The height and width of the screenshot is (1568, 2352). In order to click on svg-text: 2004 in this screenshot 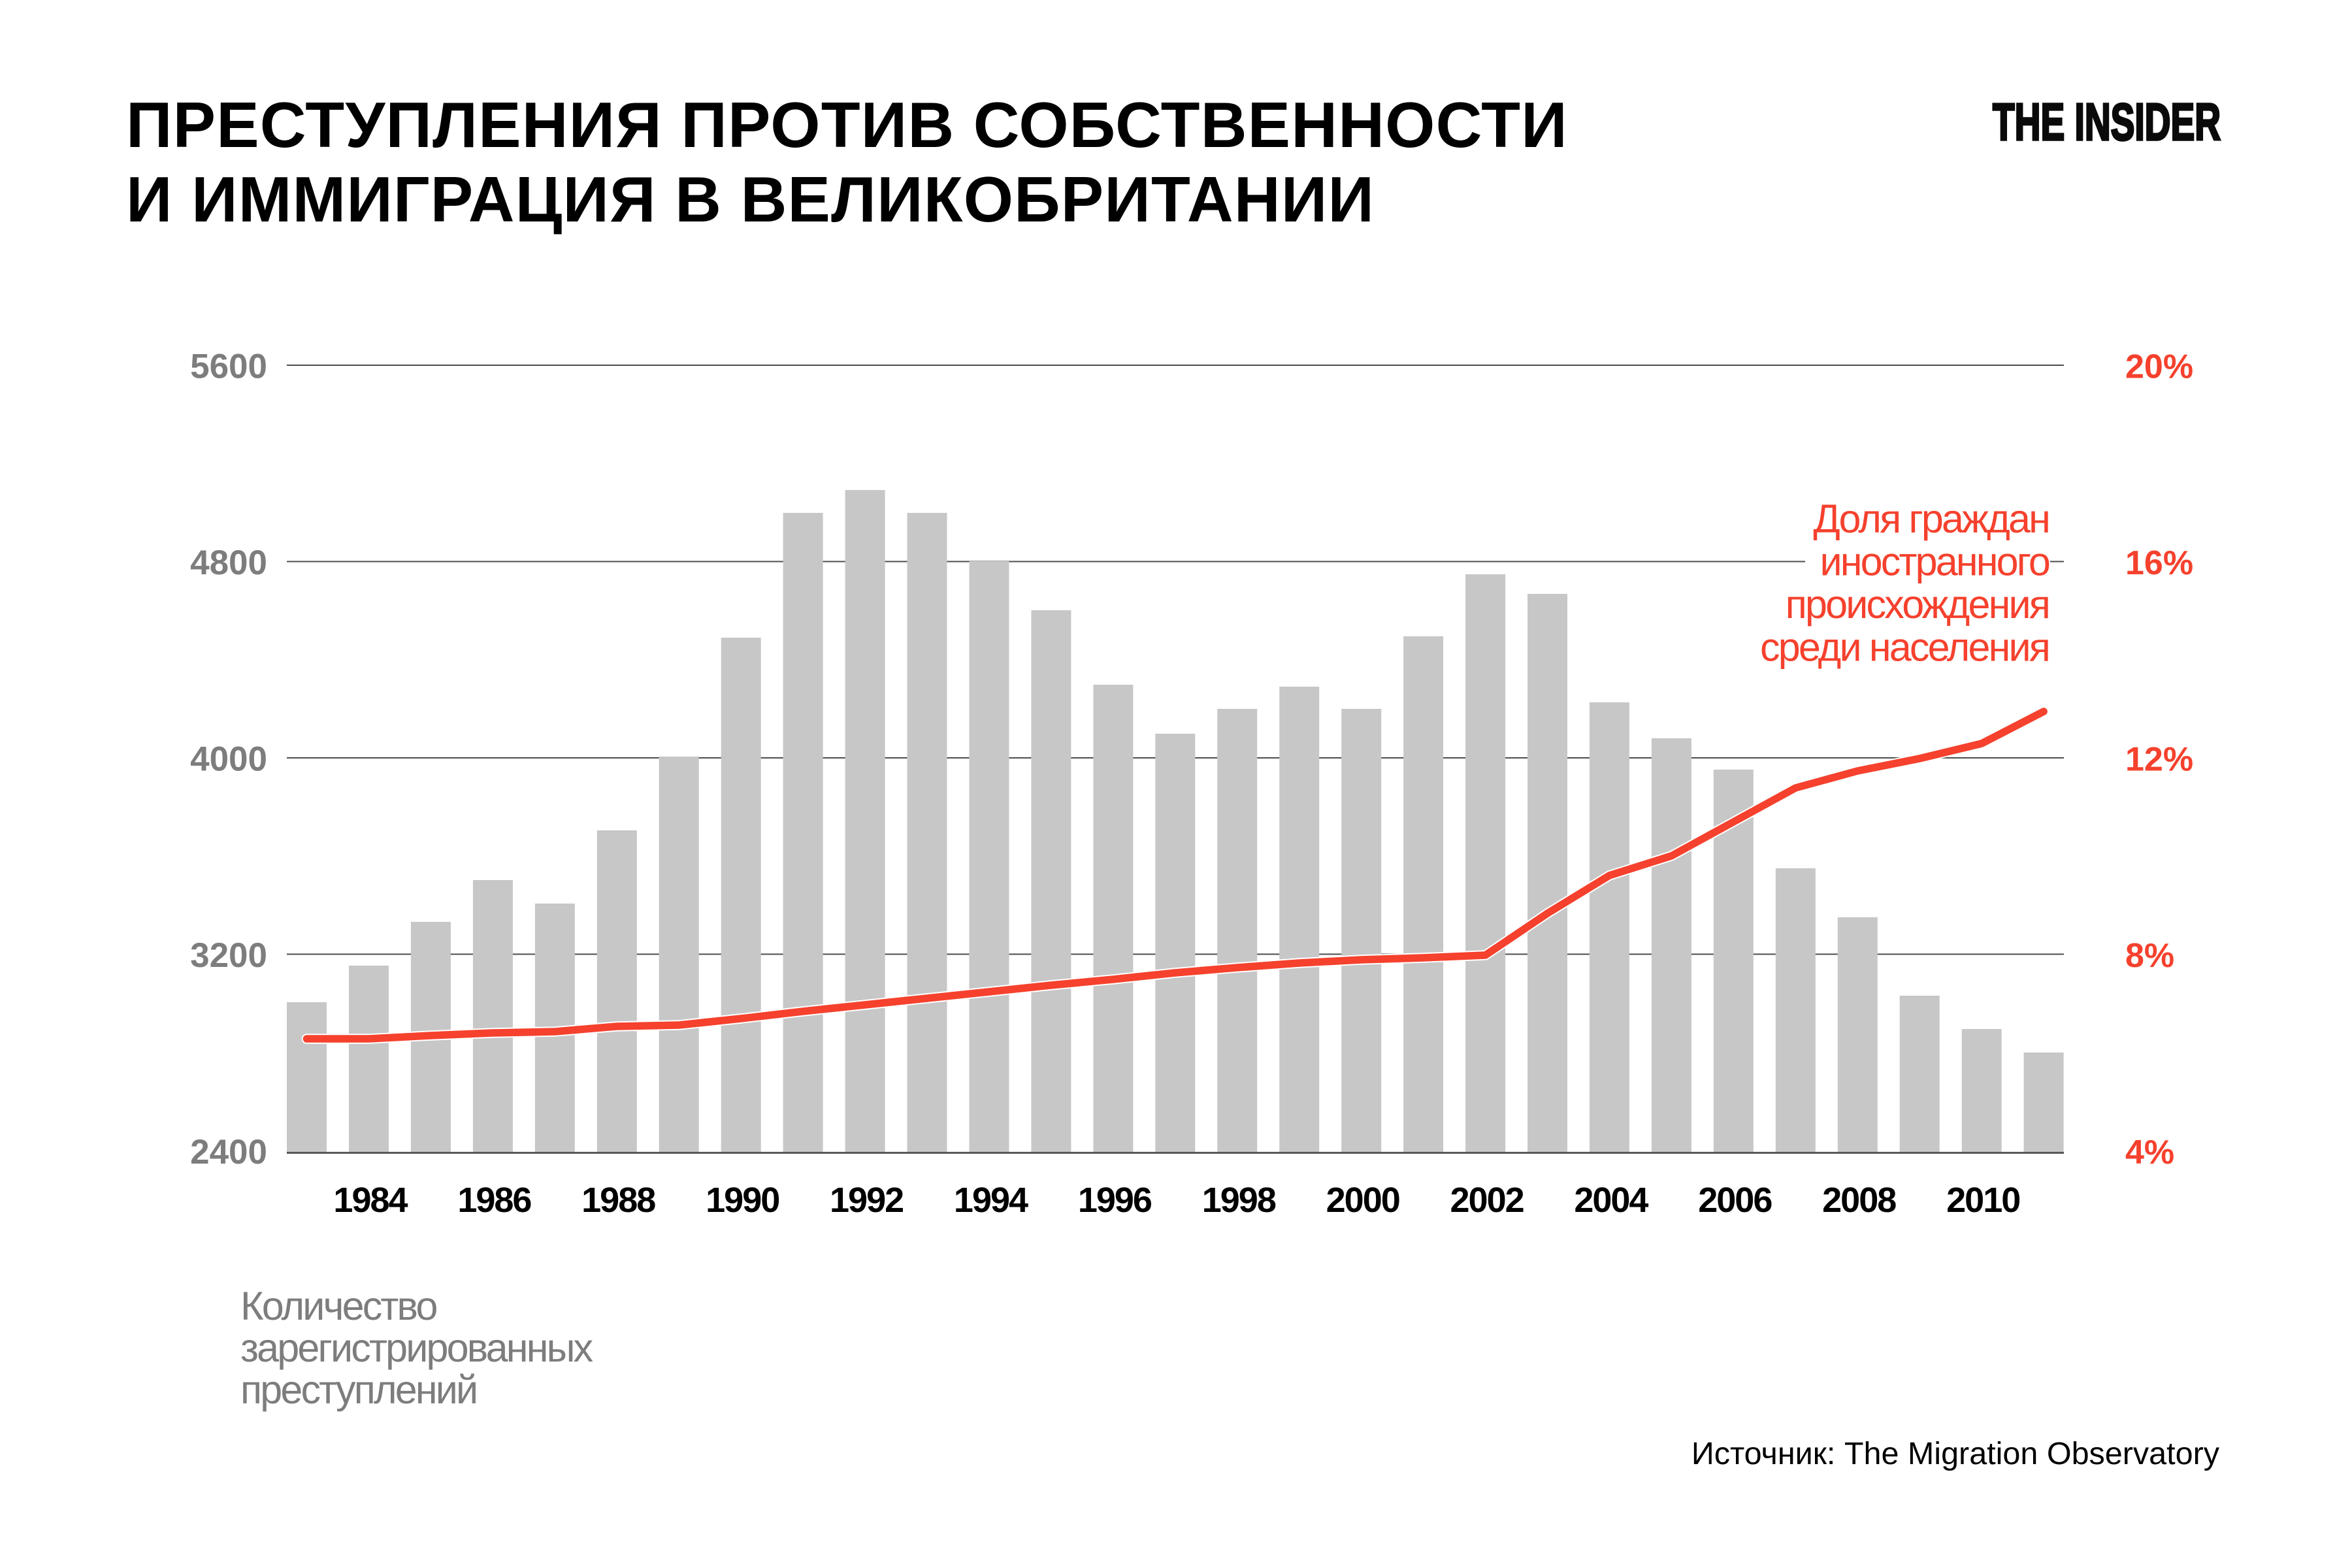, I will do `click(1611, 1200)`.